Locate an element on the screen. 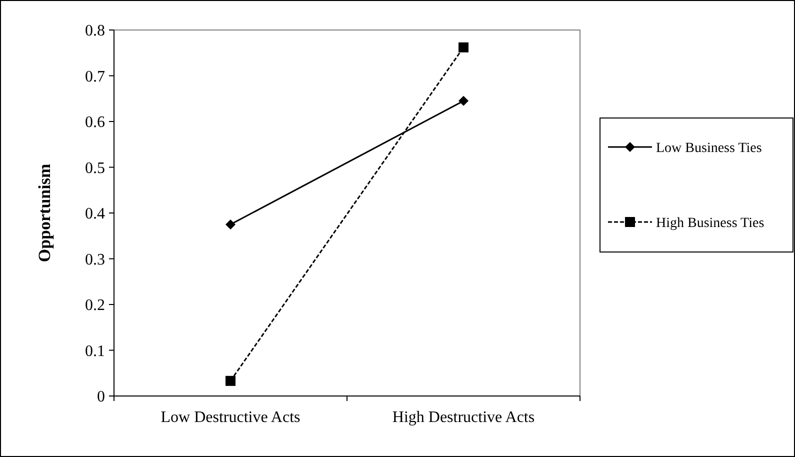  y-axis-title: Opportunism is located at coordinates (44, 213).